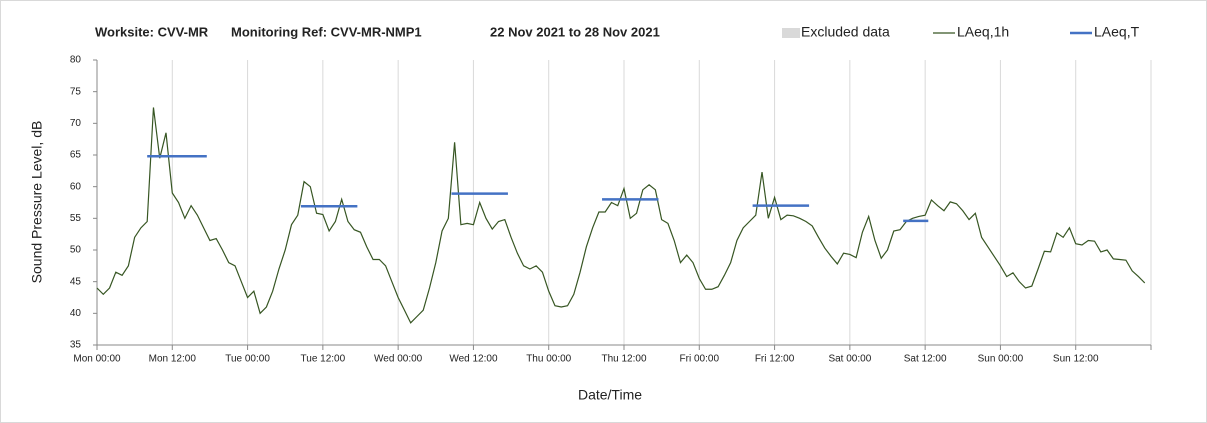 The image size is (1207, 423). What do you see at coordinates (775, 359) in the screenshot?
I see `x-tick-label: Fri 12:00` at bounding box center [775, 359].